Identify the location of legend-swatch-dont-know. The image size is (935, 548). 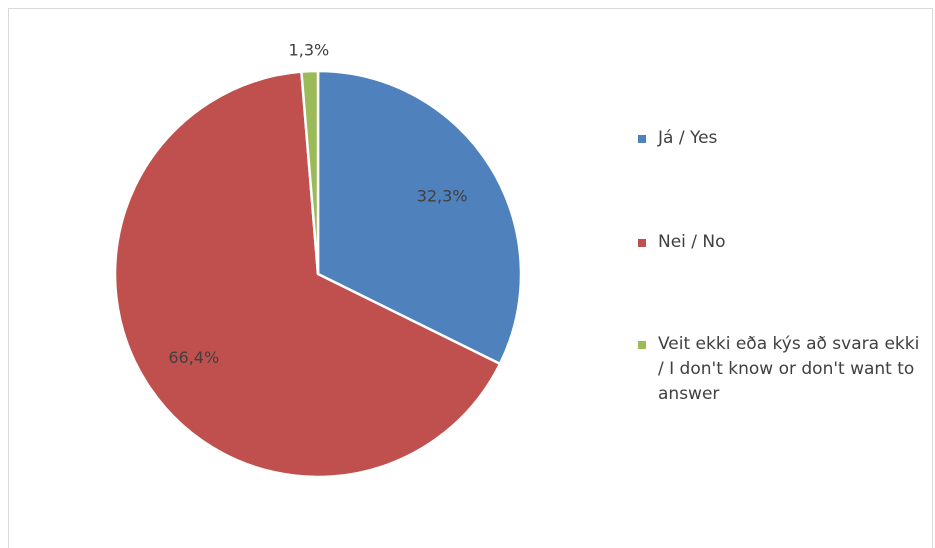
(642, 345).